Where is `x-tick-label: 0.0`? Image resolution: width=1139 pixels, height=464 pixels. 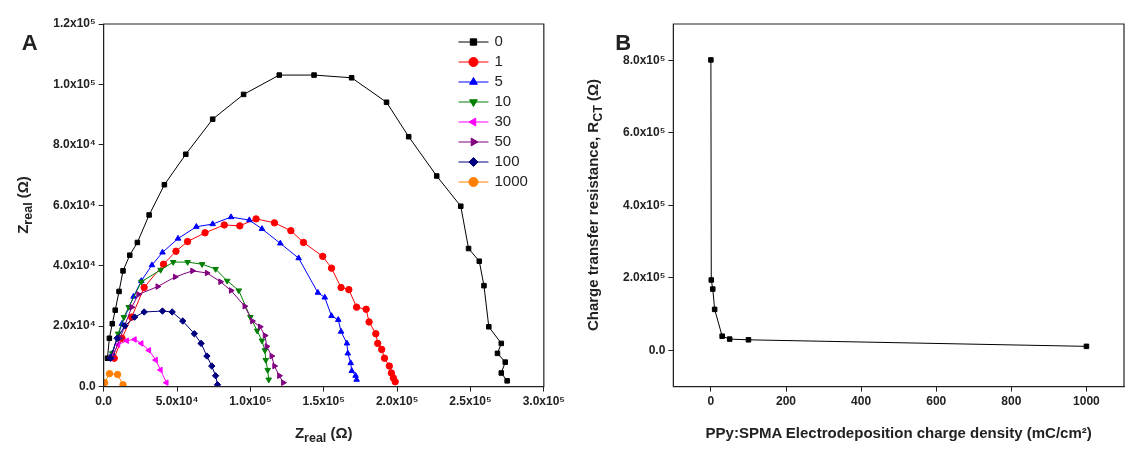
x-tick-label: 0.0 is located at coordinates (104, 401).